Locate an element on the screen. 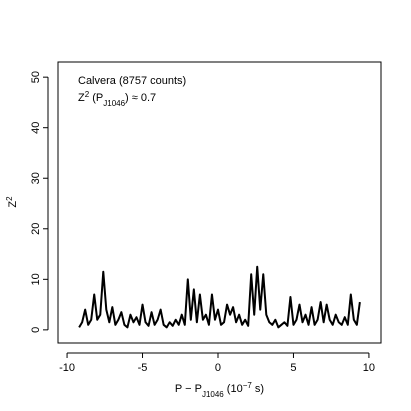 This screenshot has height=411, width=411. y-tick-label: 20 is located at coordinates (36, 229).